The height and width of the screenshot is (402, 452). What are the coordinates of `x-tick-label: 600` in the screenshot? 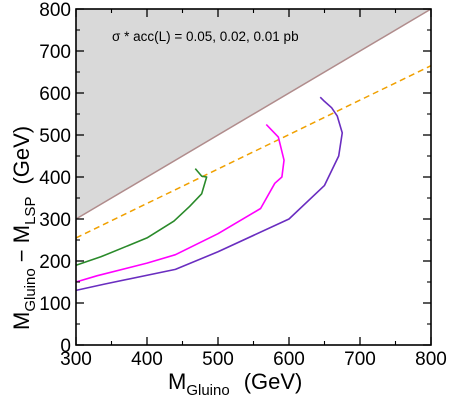 It's located at (289, 359).